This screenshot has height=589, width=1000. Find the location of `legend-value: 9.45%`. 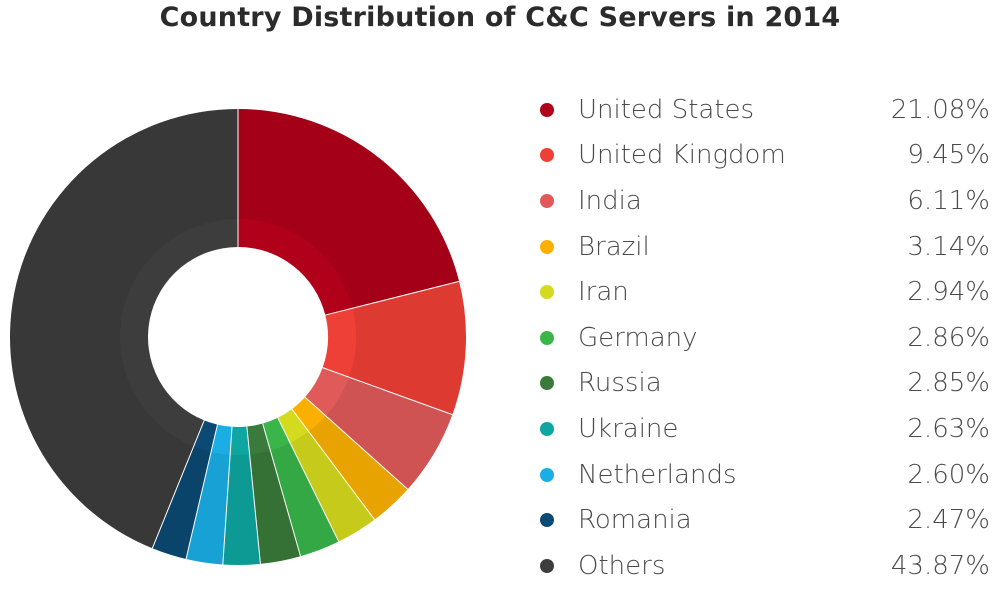

legend-value: 9.45% is located at coordinates (948, 155).